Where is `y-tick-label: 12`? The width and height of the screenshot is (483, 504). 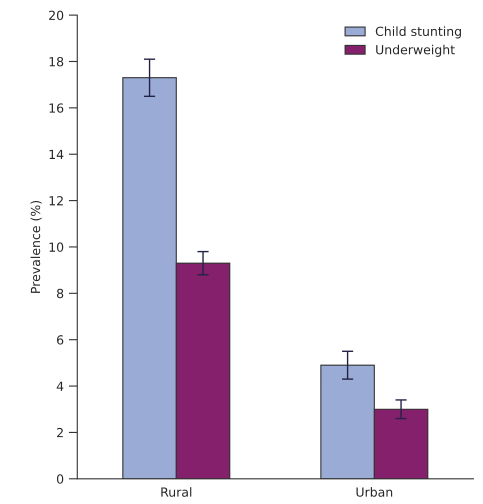
y-tick-label: 12 is located at coordinates (56, 201).